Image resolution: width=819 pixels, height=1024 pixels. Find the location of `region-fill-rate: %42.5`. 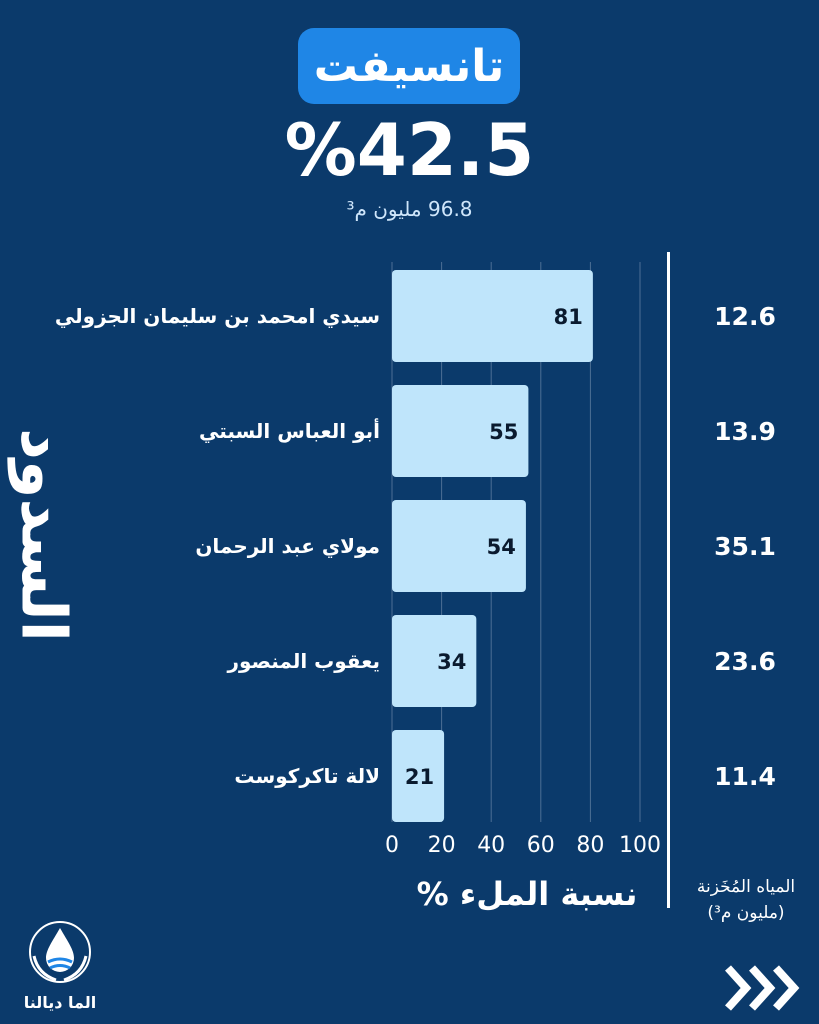

region-fill-rate: %42.5 is located at coordinates (409, 150).